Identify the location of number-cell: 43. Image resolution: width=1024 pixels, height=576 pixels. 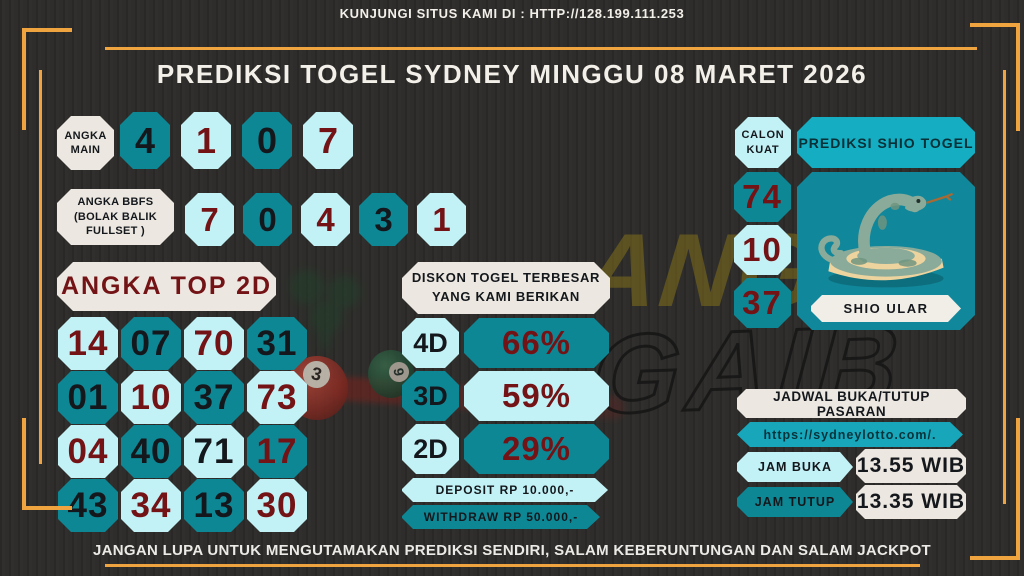
(88, 505).